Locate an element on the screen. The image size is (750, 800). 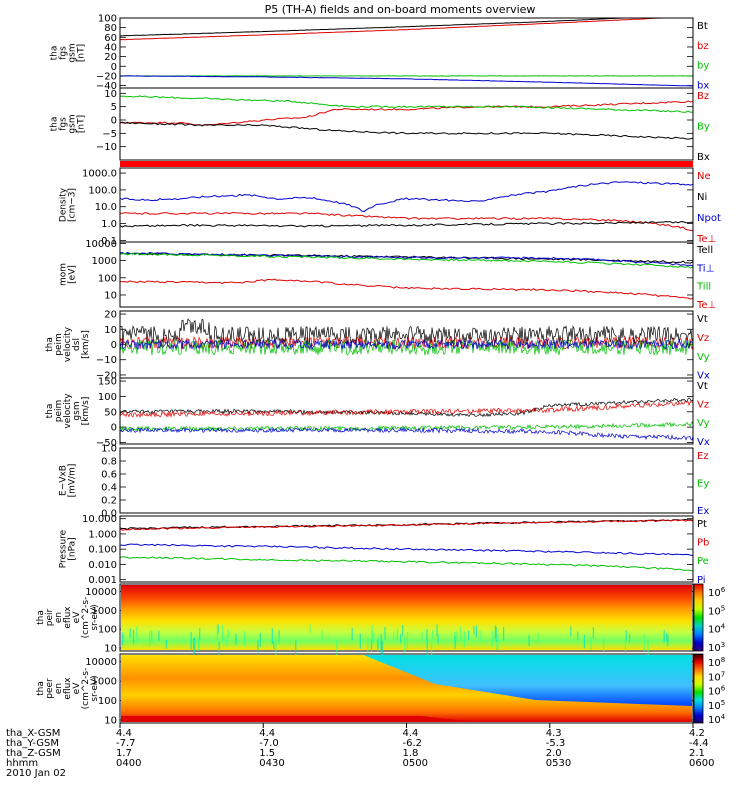
ion-spectrogram is located at coordinates (406, 617).